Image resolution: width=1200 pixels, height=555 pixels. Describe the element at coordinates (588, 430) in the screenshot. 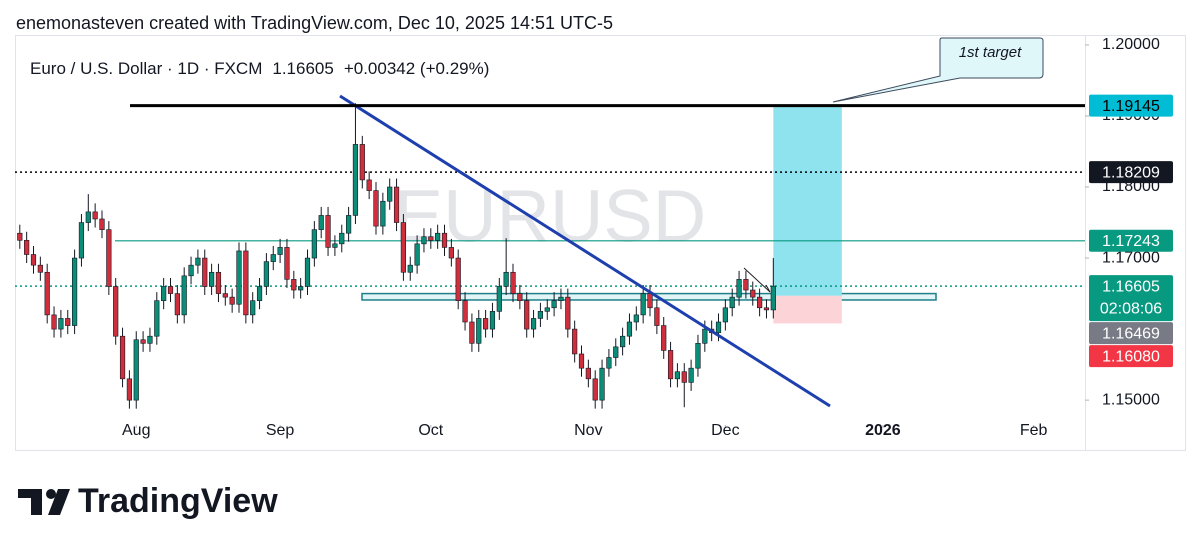

I see `x-tick-label: Nov` at that location.